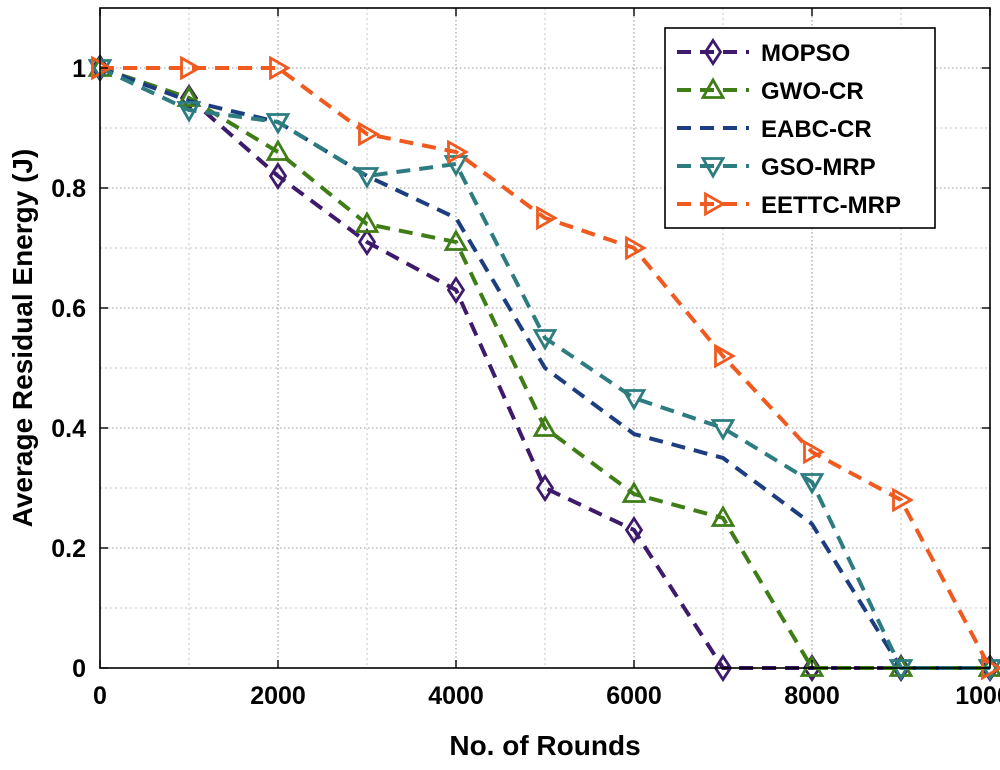 This screenshot has height=770, width=1000. Describe the element at coordinates (79, 669) in the screenshot. I see `y-tick-label: 0` at that location.